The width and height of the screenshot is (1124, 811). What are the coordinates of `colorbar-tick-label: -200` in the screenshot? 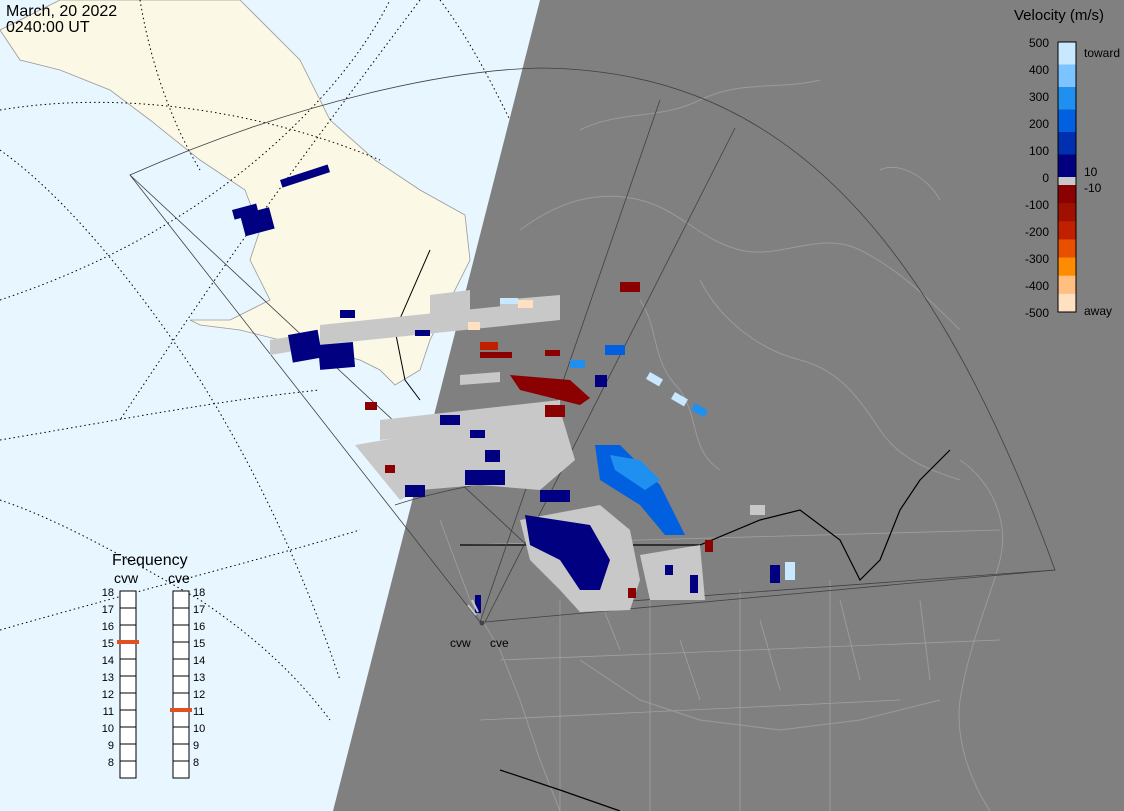 It's located at (1037, 232).